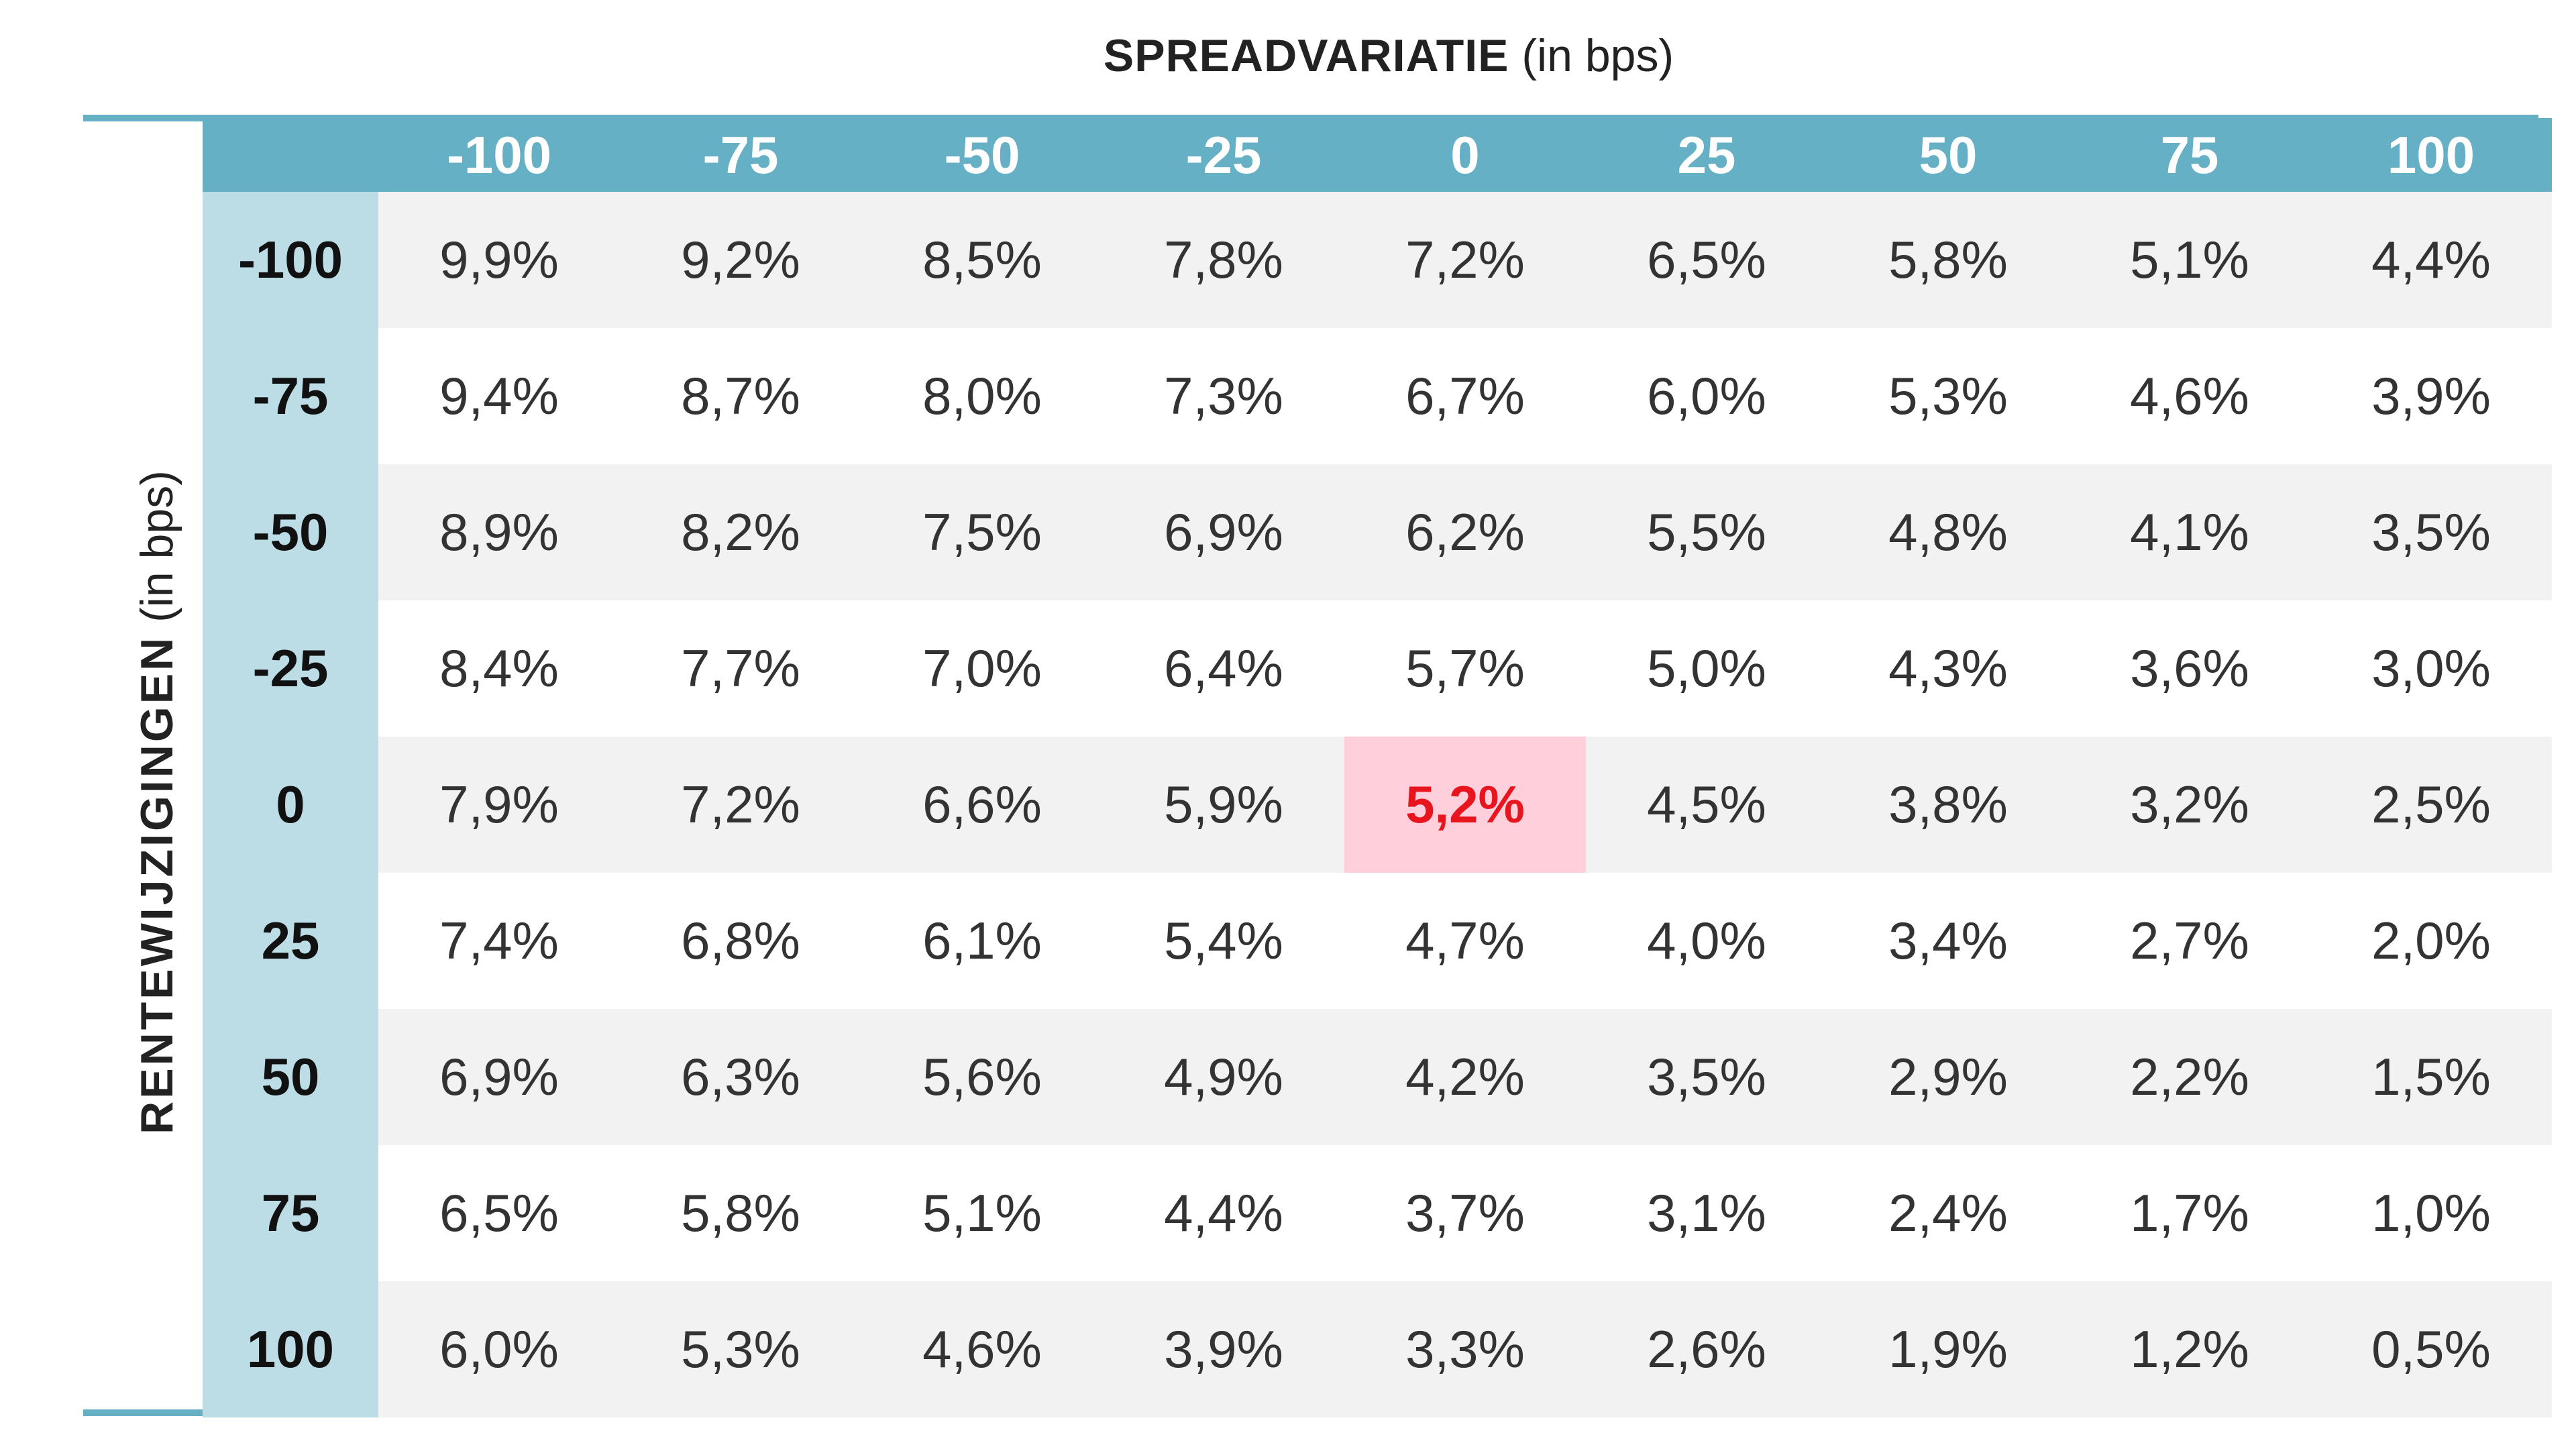 The width and height of the screenshot is (2576, 1449). What do you see at coordinates (740, 396) in the screenshot?
I see `table-cell: 8,7%` at bounding box center [740, 396].